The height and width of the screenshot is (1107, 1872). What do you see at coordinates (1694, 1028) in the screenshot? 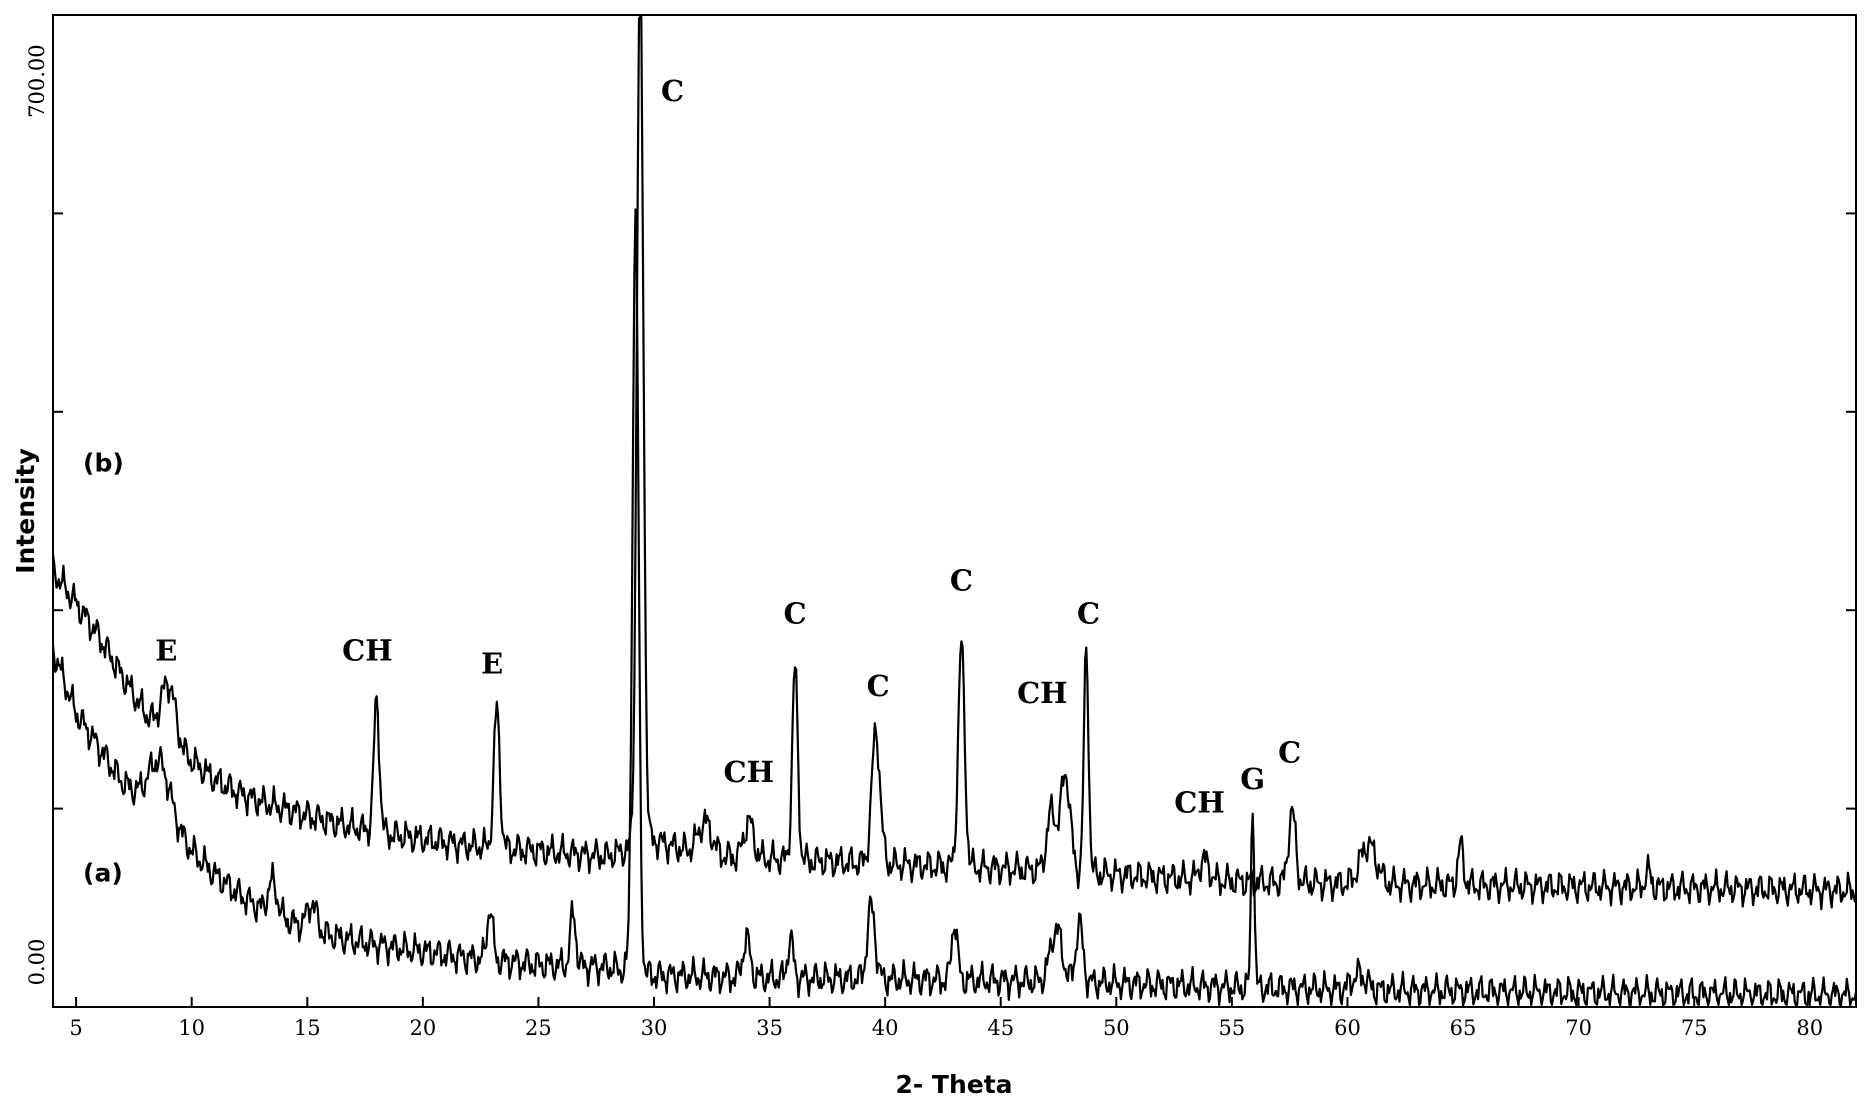
I see `x-tick-label: 75` at bounding box center [1694, 1028].